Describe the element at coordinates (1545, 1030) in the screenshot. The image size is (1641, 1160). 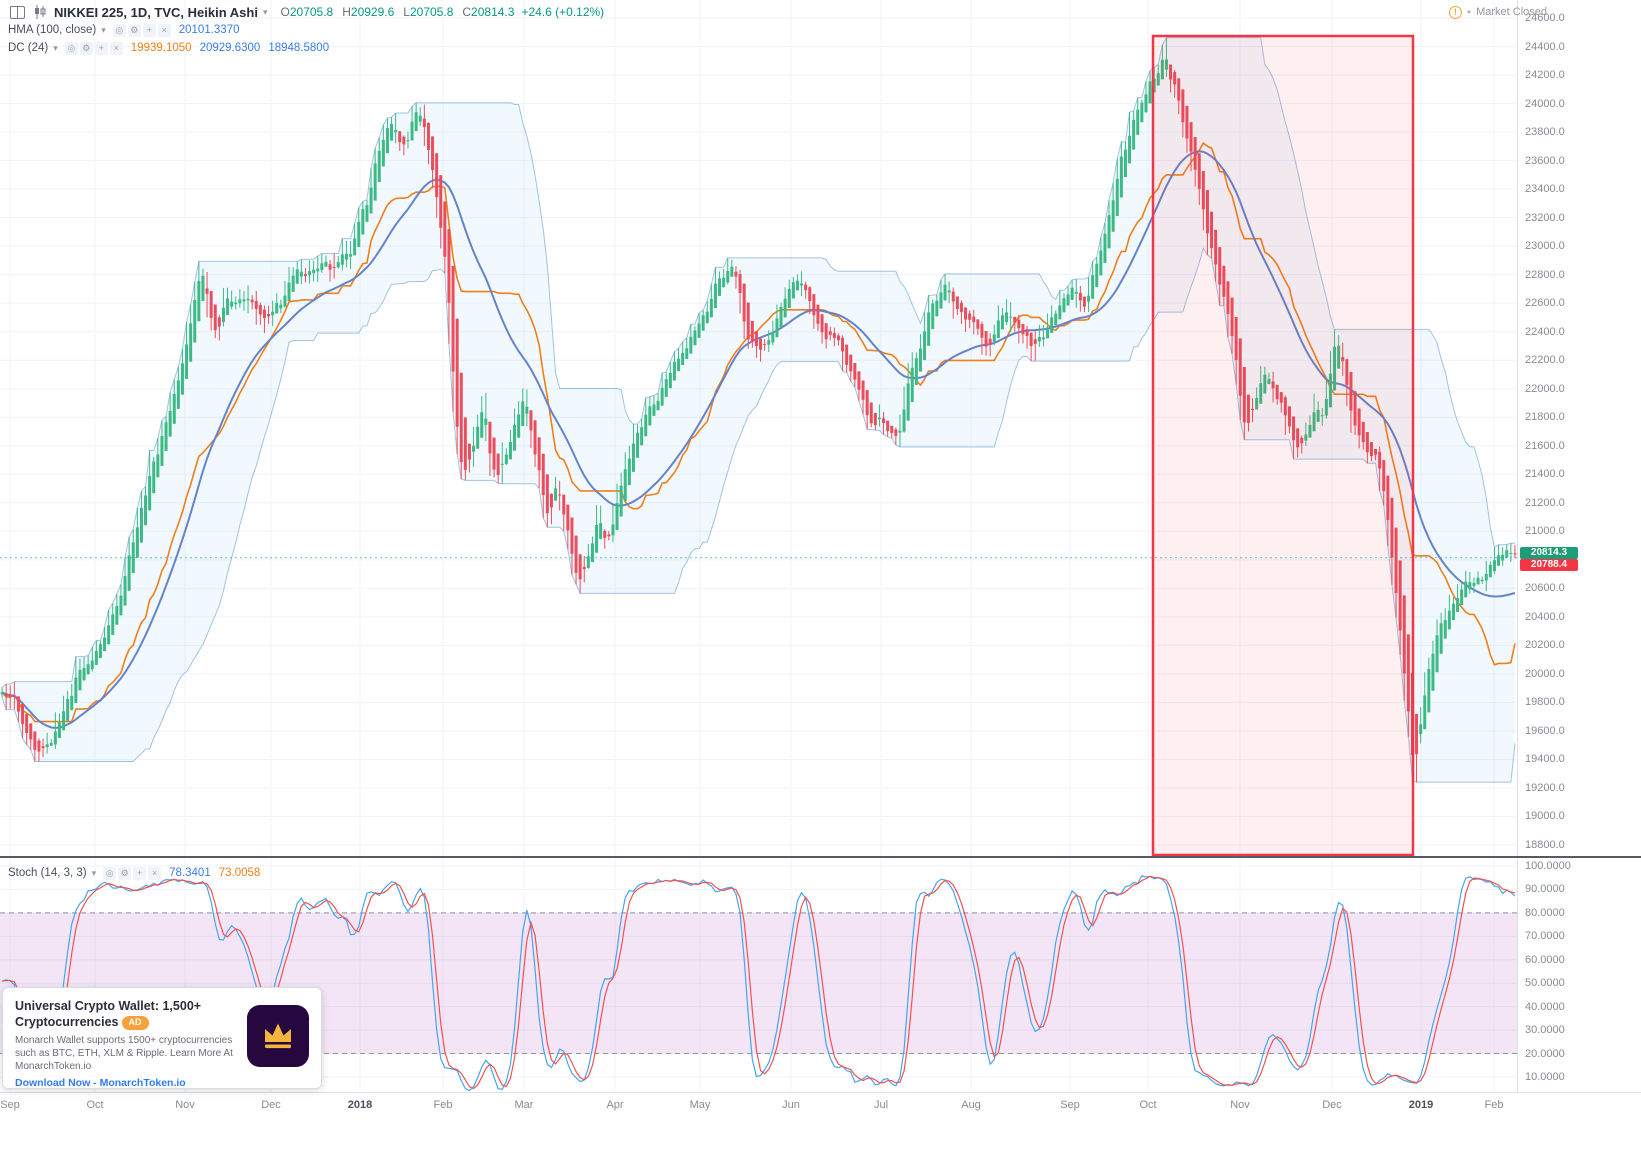
I see `stoch-tick-label: 30.0000` at that location.